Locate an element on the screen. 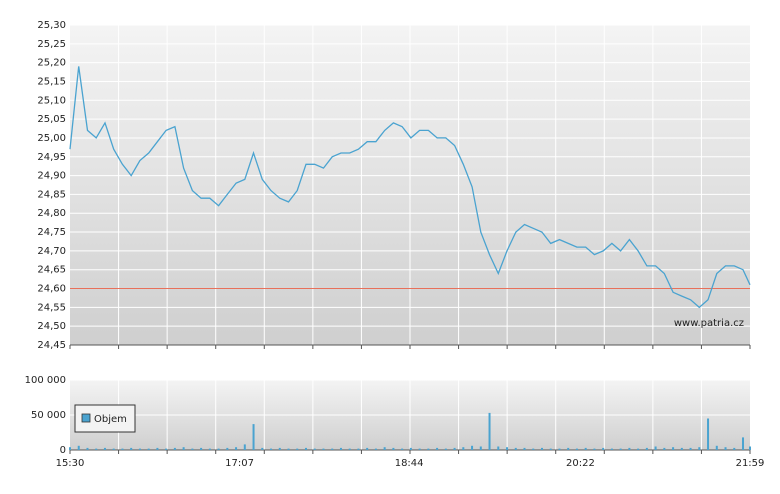 Image resolution: width=780 pixels, height=494 pixels. x-tick-label: 17:07 is located at coordinates (239, 463).